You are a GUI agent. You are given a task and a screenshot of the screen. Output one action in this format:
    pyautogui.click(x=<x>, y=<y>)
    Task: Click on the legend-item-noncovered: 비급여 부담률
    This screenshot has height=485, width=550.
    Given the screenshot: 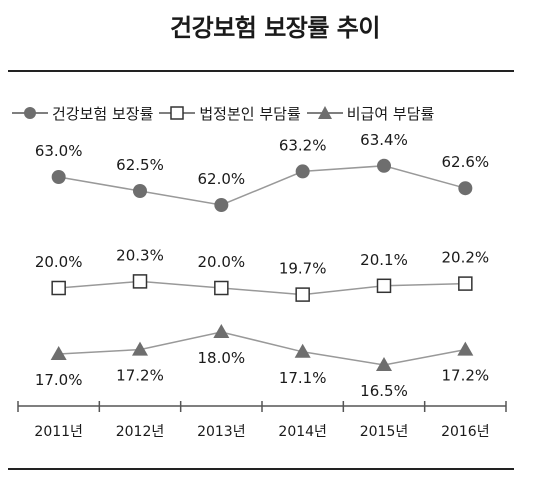 What is the action you would take?
    pyautogui.click(x=370, y=113)
    